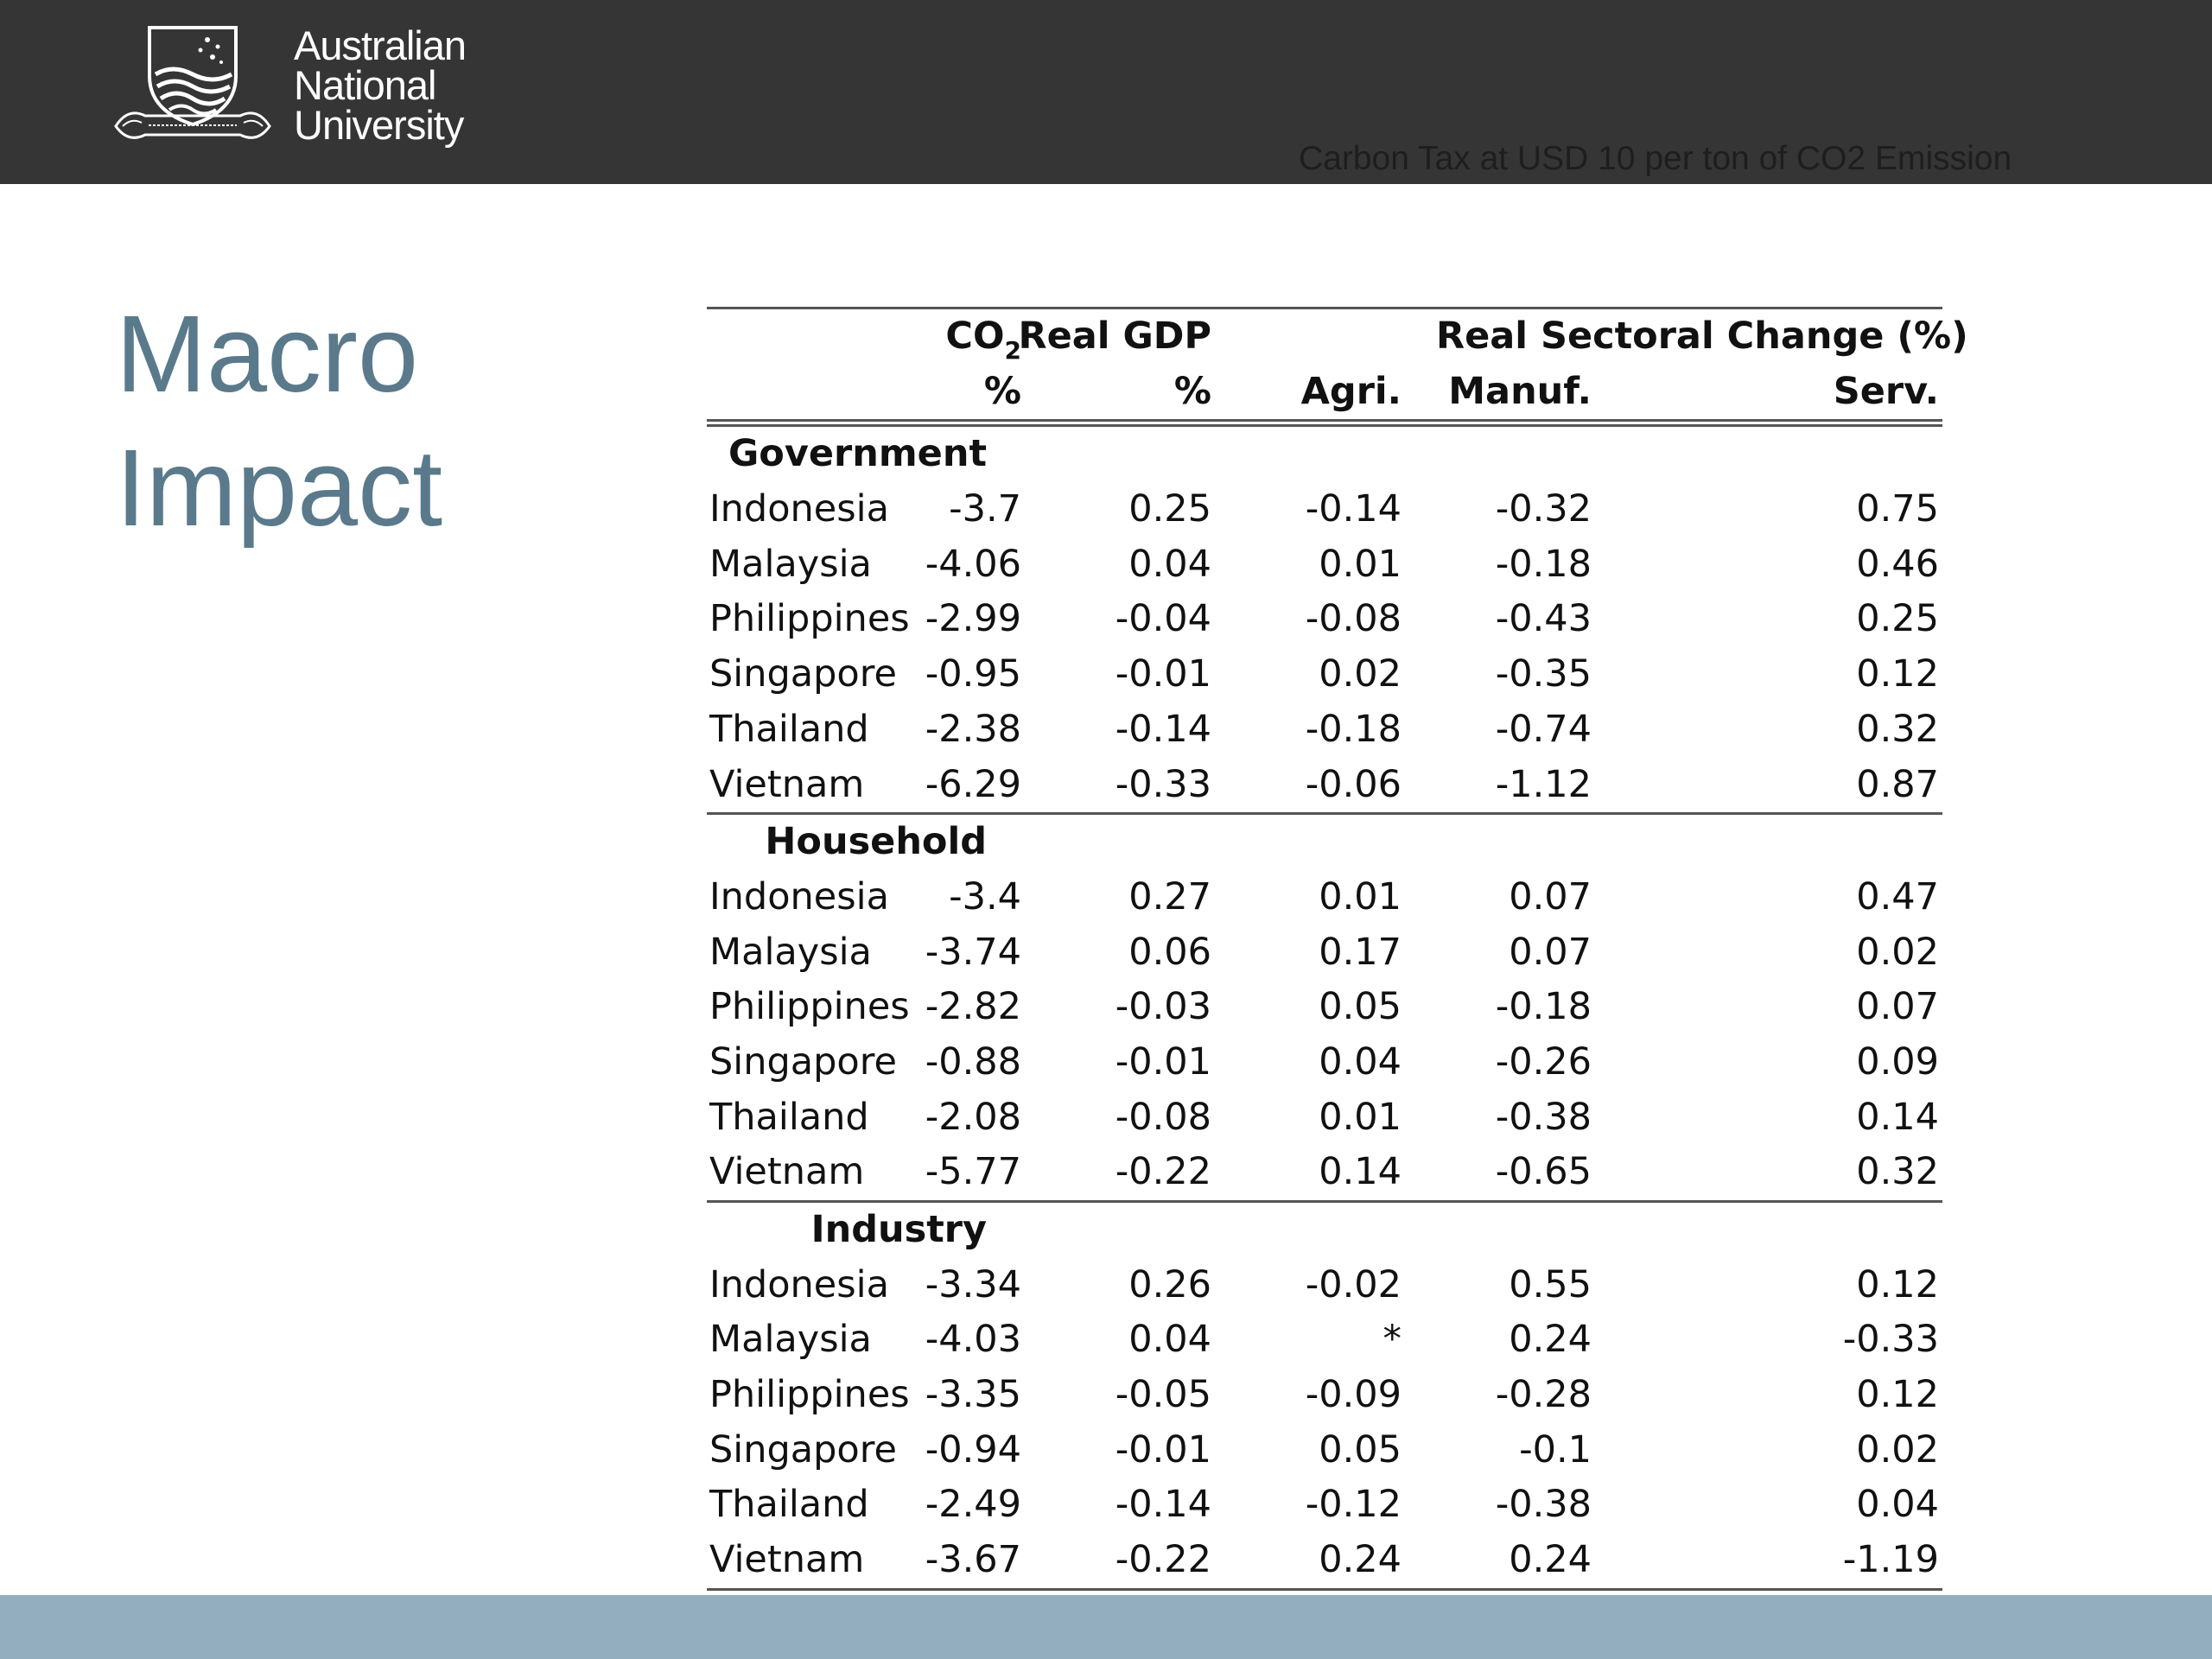 Image resolution: width=2212 pixels, height=1659 pixels. I want to click on agri-cell: *, so click(1392, 1340).